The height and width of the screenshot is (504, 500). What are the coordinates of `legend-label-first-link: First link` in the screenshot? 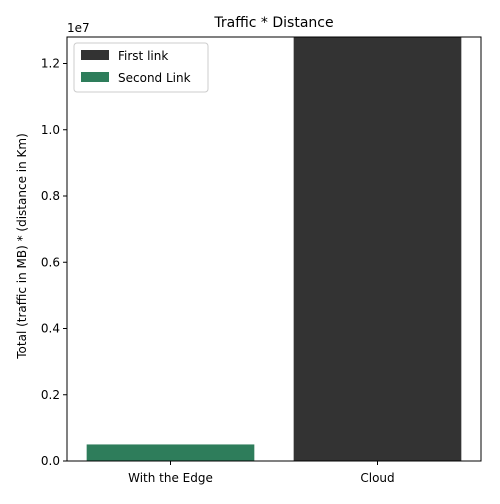 It's located at (143, 56).